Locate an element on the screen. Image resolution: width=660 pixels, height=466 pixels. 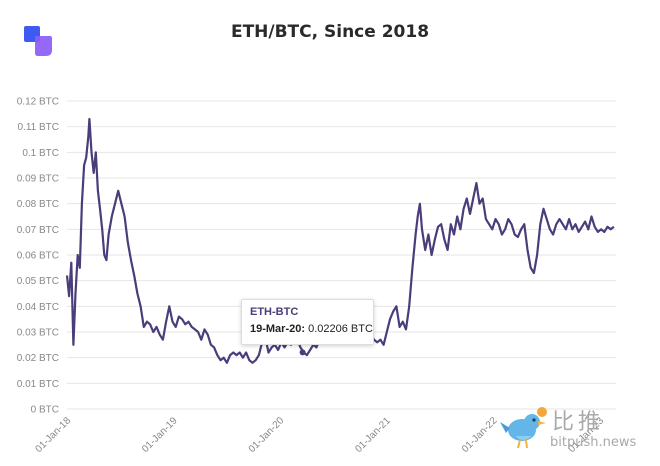
hover-point is located at coordinates (302, 352).